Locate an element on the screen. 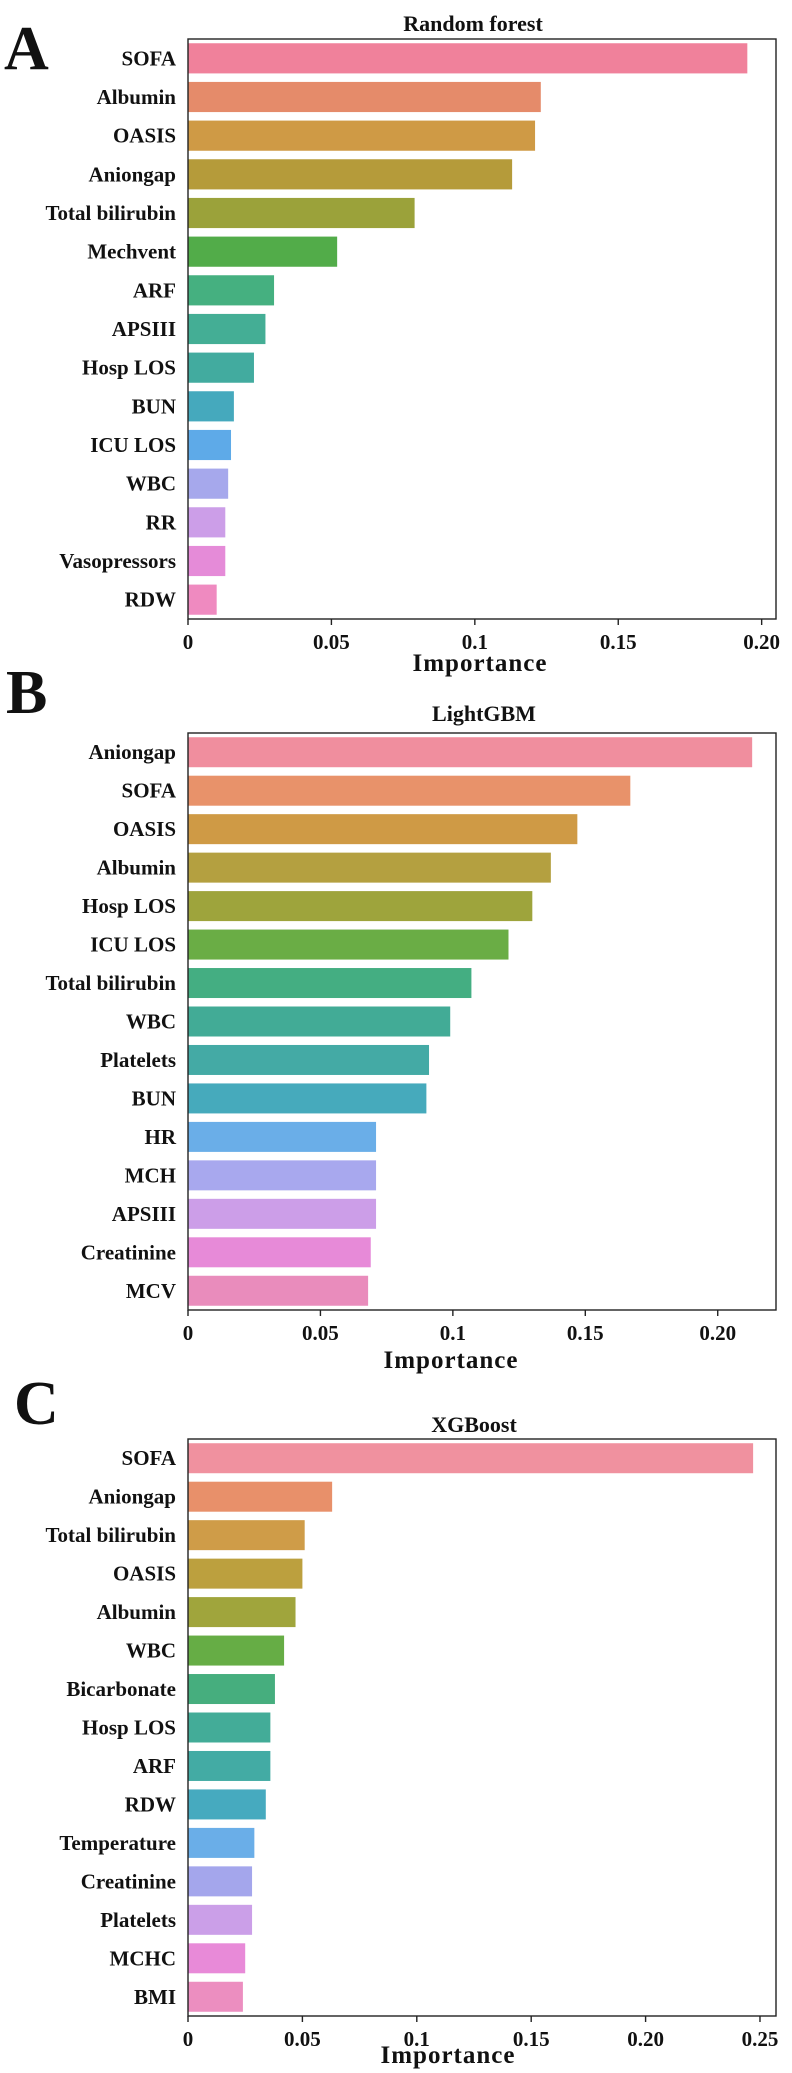  category-label-mechvent: Mechvent is located at coordinates (131, 252).